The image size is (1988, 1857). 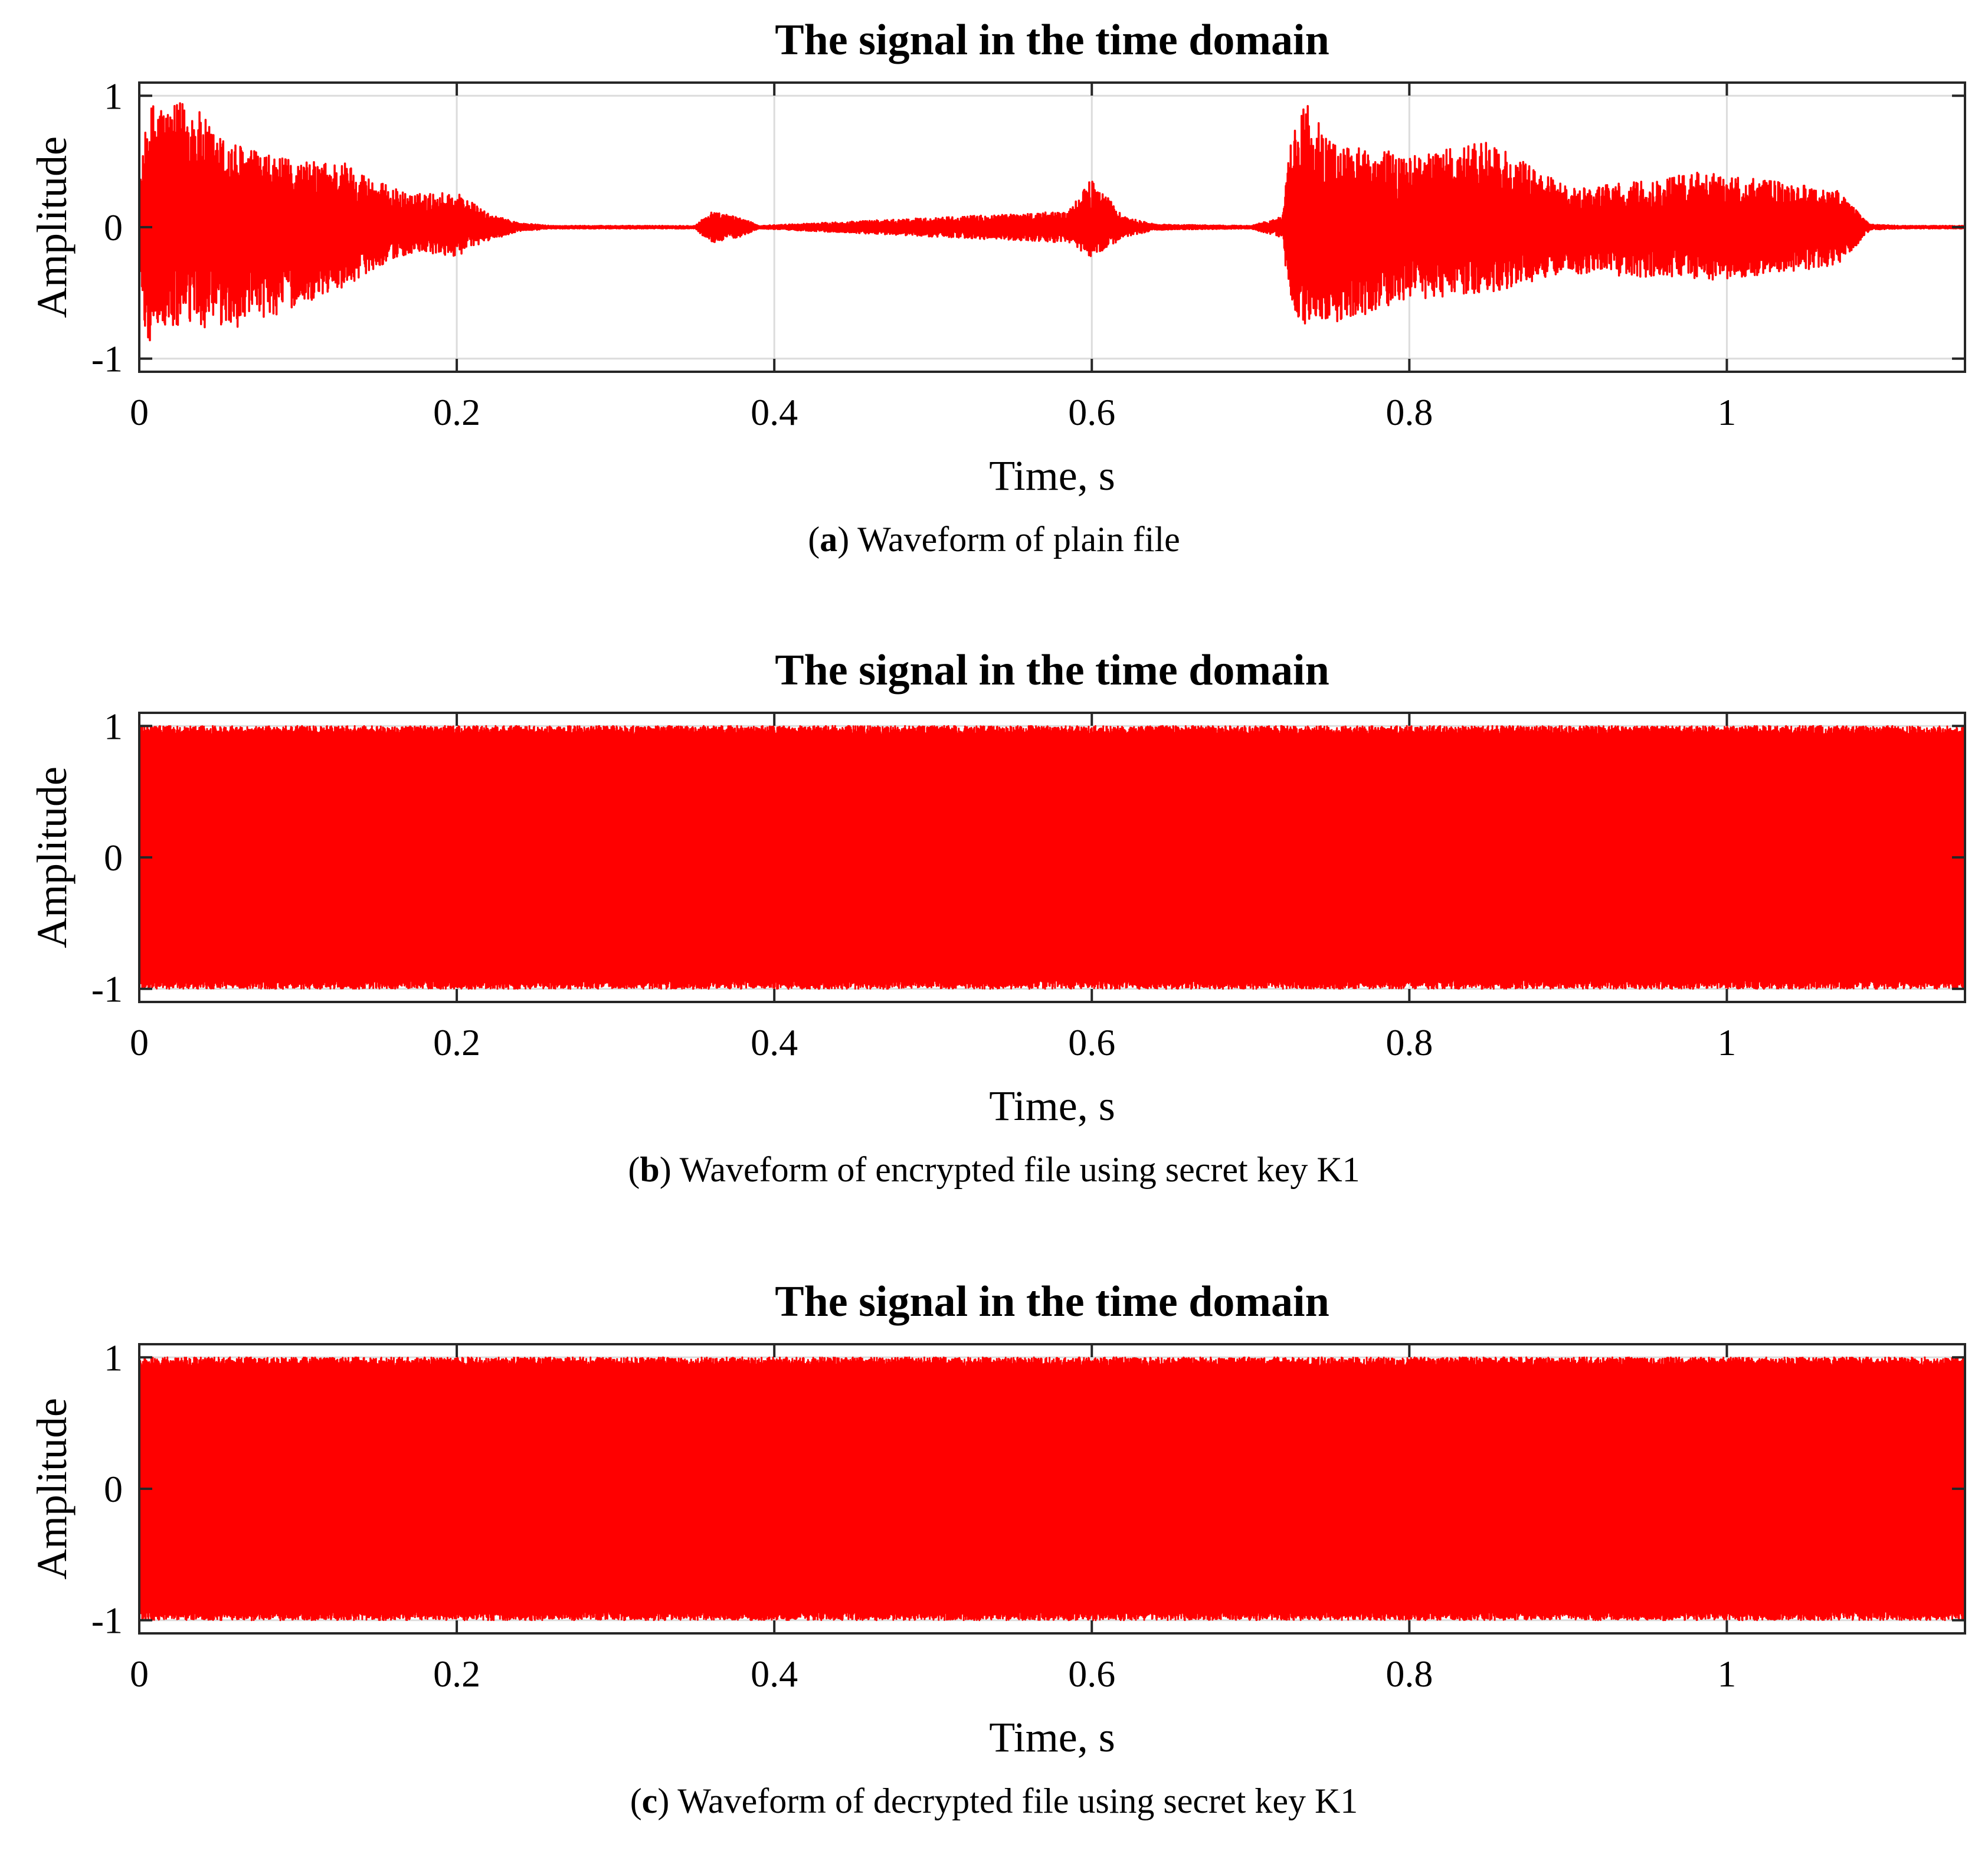 What do you see at coordinates (1018, 539) in the screenshot?
I see `caption-a-text: Waveform of plain file` at bounding box center [1018, 539].